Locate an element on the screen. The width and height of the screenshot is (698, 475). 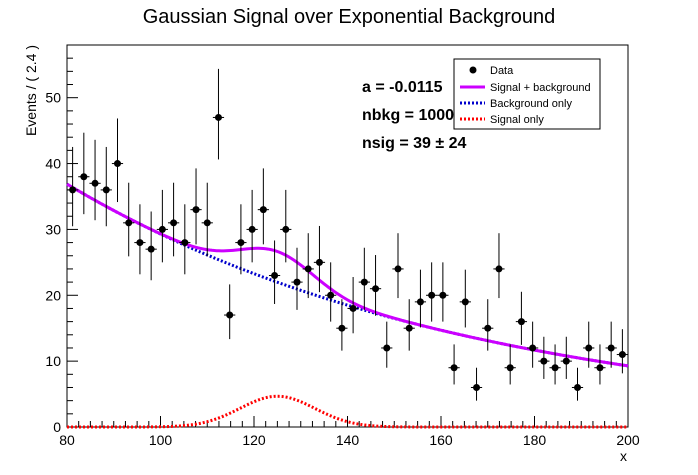
signal-only-curve is located at coordinates (347, 411).